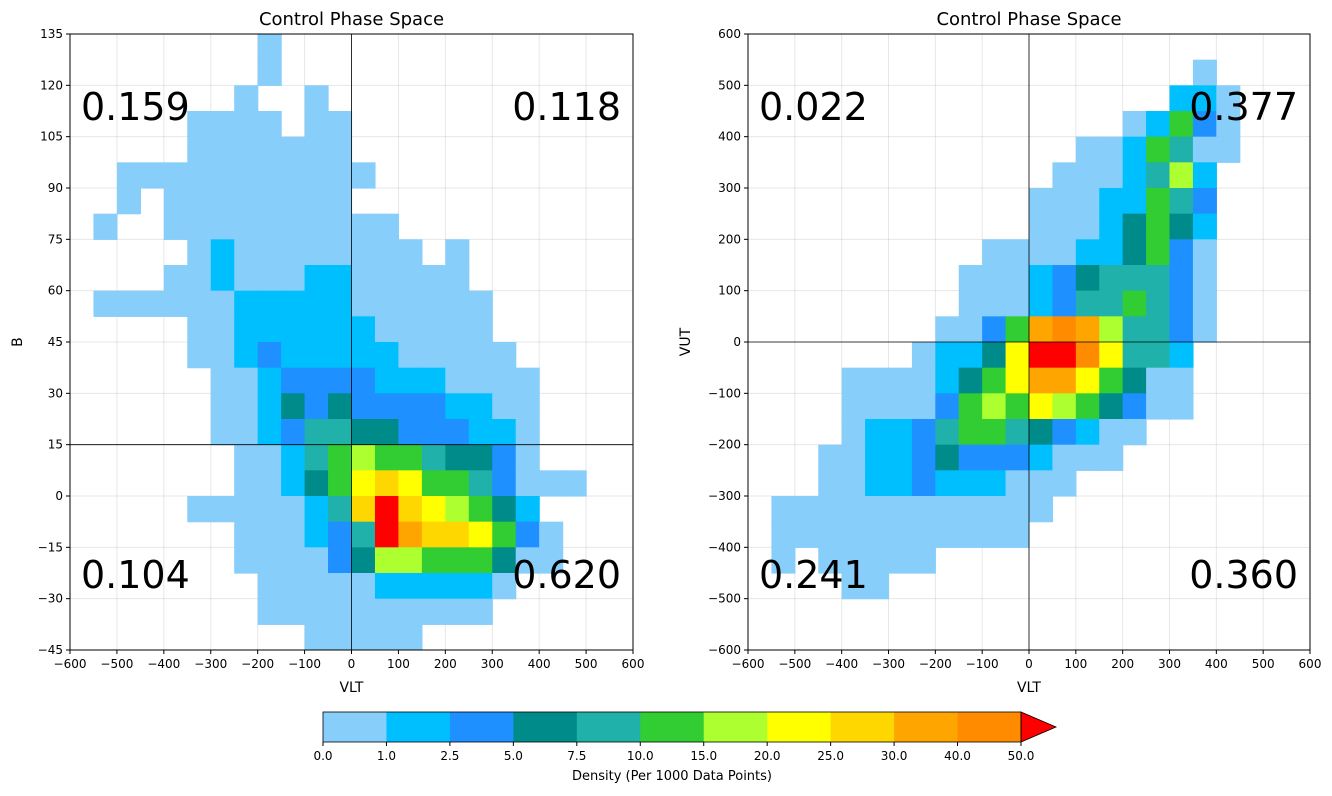 Image resolution: width=1332 pixels, height=796 pixels. Describe the element at coordinates (672, 727) in the screenshot. I see `colorbar-frame` at that location.